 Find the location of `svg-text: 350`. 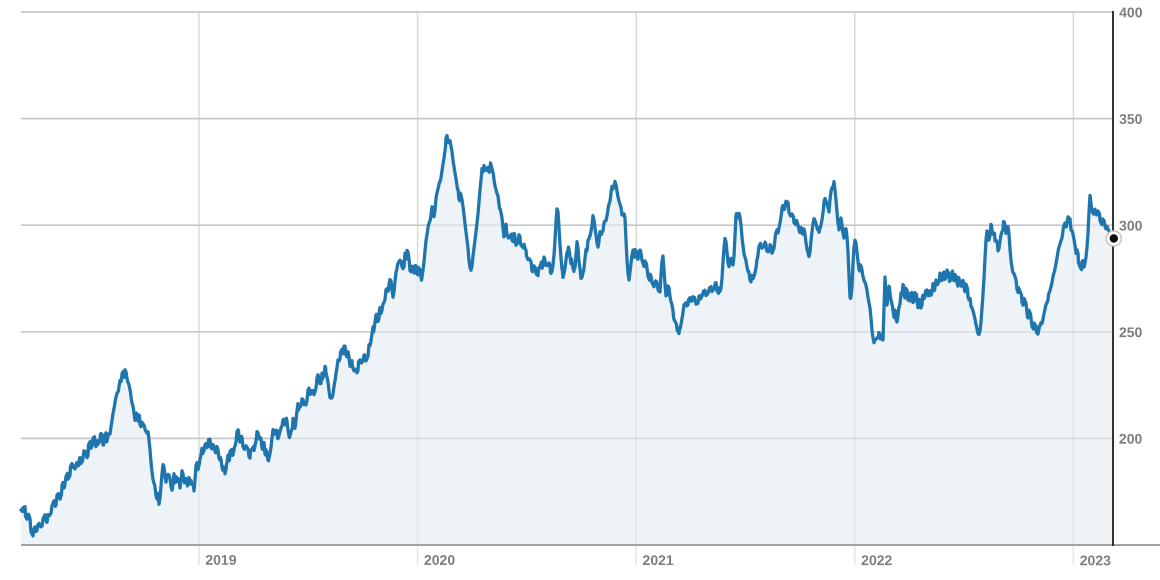

svg-text: 350 is located at coordinates (1131, 119).